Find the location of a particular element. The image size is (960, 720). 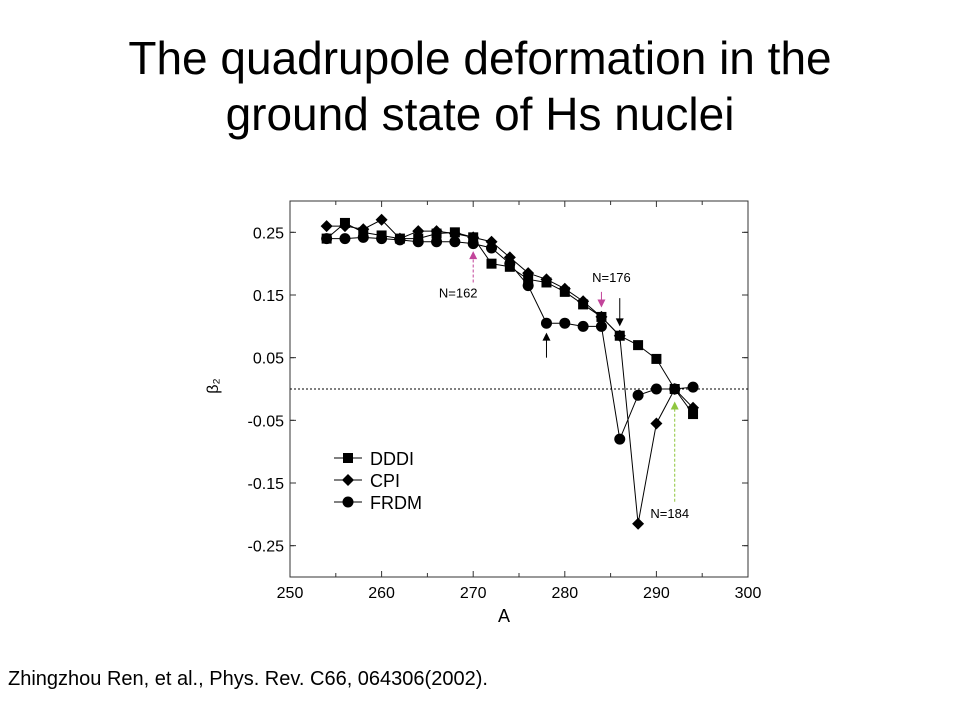

annotation-label-4: N=184 is located at coordinates (669, 513).